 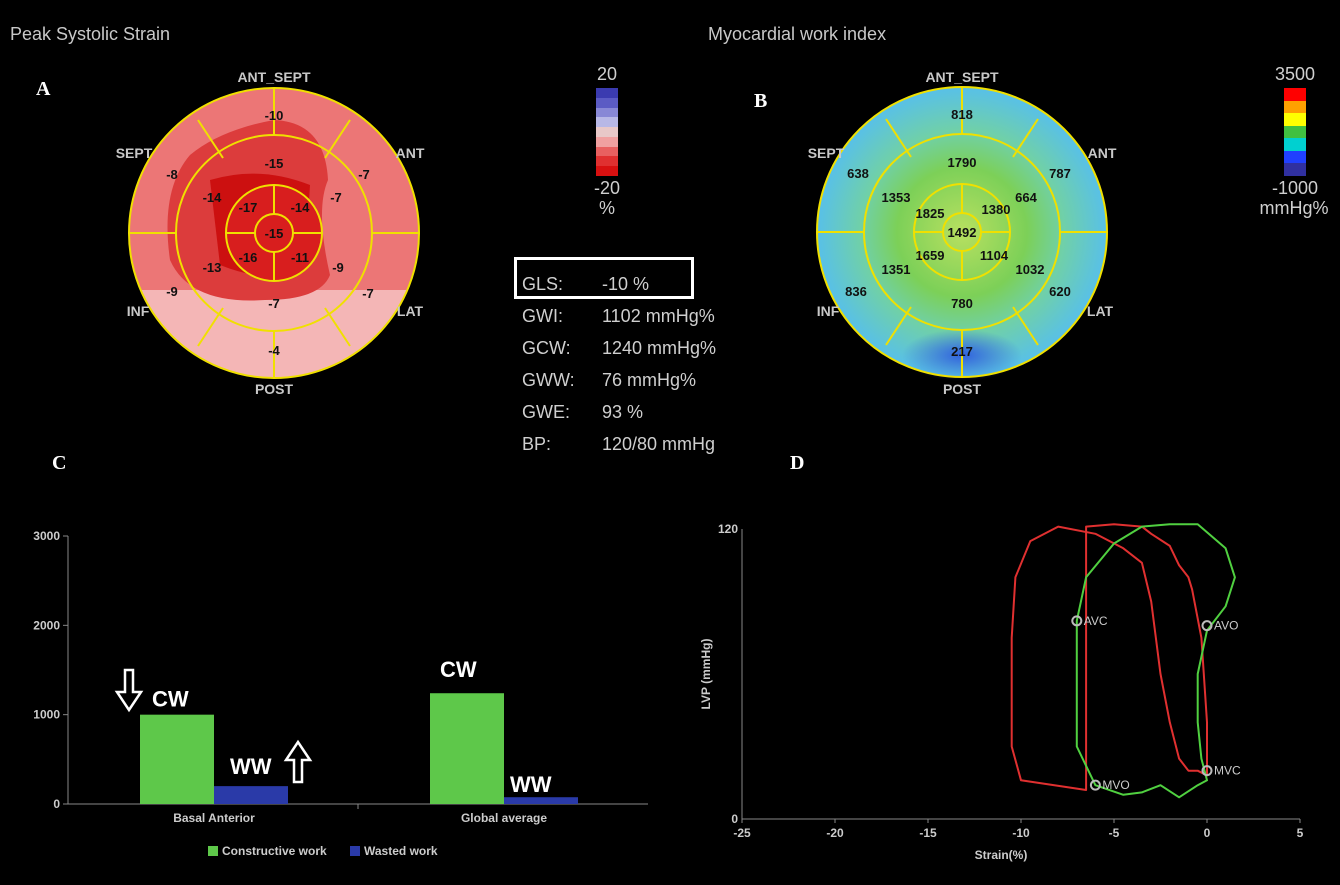 What do you see at coordinates (1295, 74) in the screenshot?
I see `work-scale-max: 3500` at bounding box center [1295, 74].